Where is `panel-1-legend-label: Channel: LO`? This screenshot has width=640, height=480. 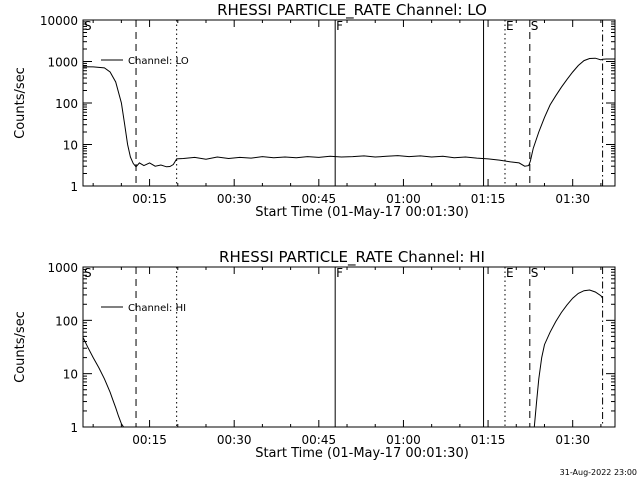
panel-1-legend-label: Channel: LO is located at coordinates (158, 61).